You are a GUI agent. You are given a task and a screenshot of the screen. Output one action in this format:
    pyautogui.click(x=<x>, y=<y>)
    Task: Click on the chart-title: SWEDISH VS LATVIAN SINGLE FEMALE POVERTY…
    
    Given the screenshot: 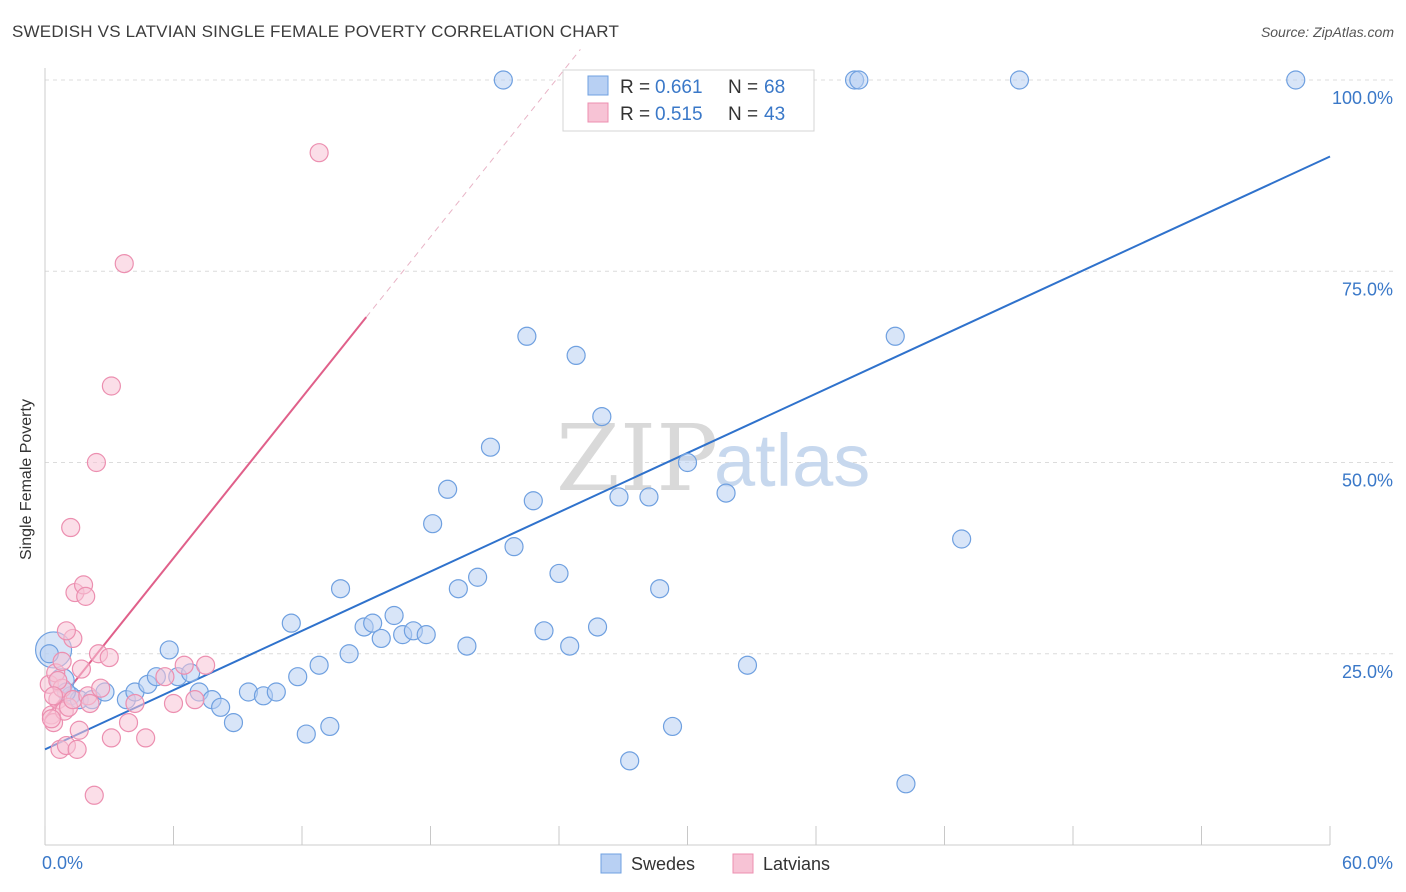 What is the action you would take?
    pyautogui.click(x=316, y=31)
    